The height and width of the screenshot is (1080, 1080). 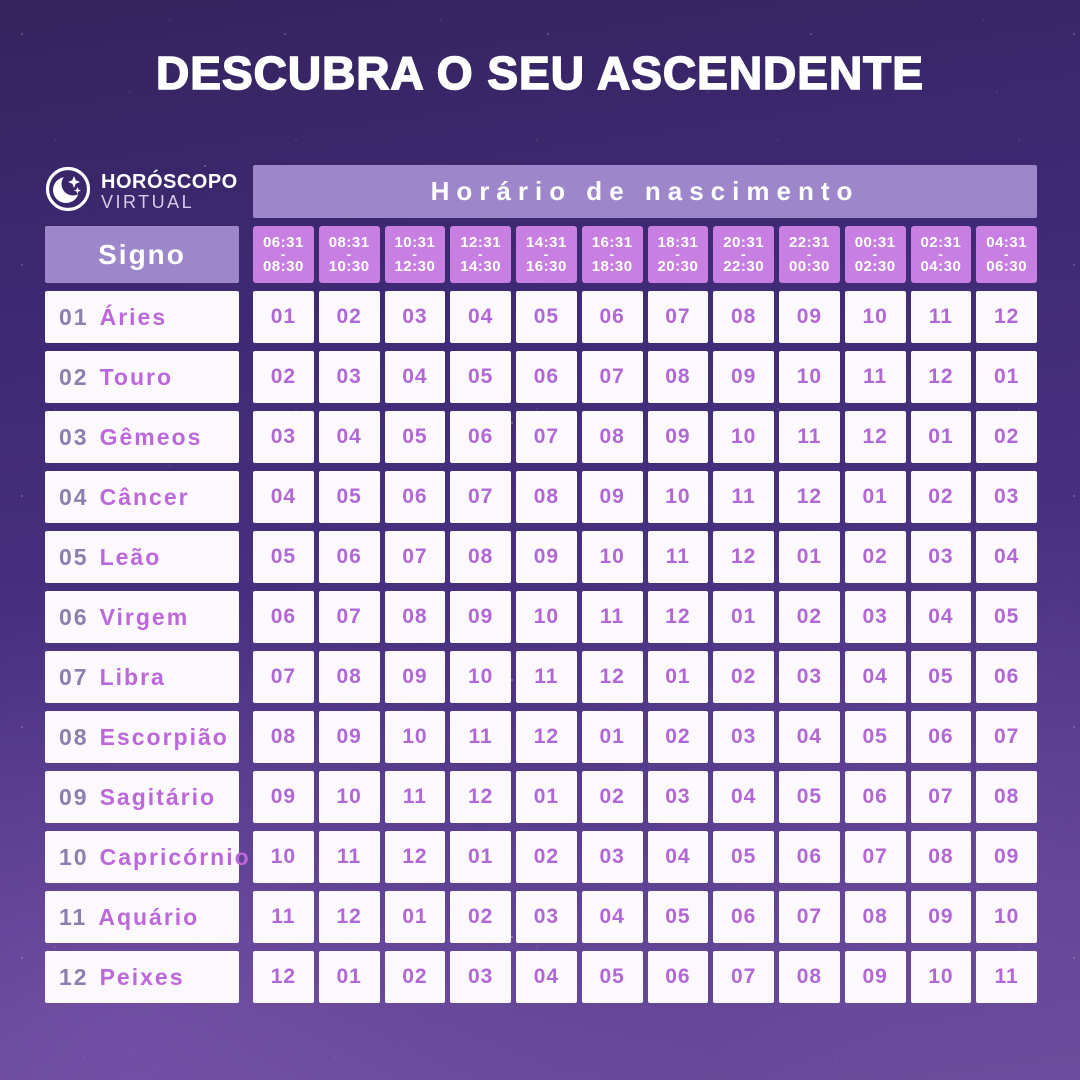 I want to click on sign-row-label: 08 Escorpião, so click(x=142, y=737).